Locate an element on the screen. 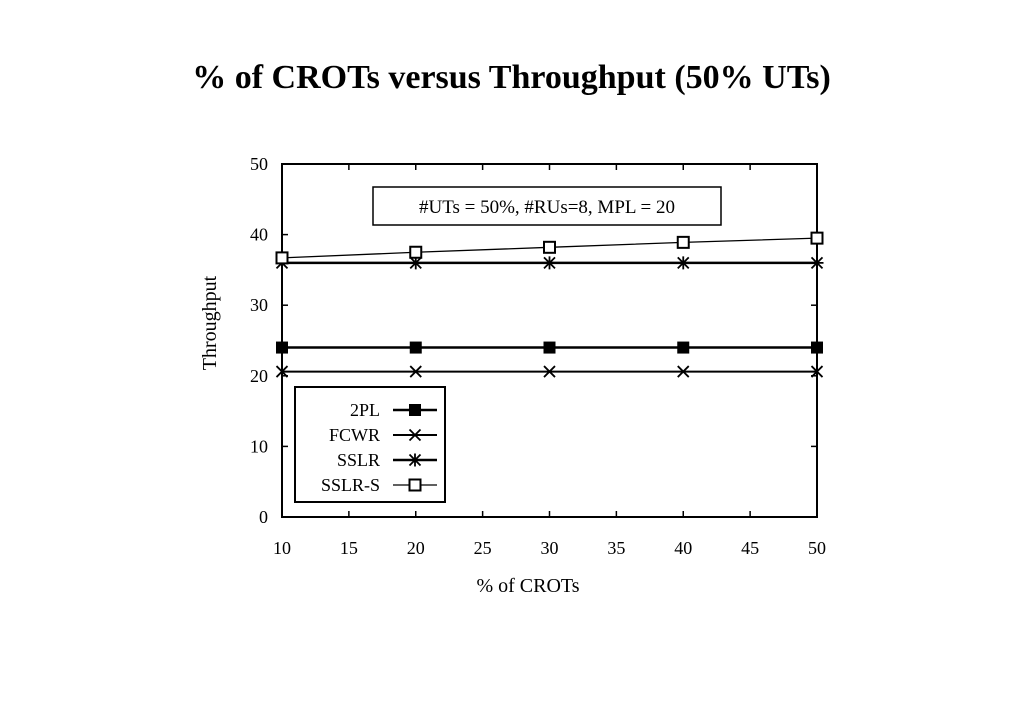 The height and width of the screenshot is (708, 1023). x-tick-label: 35 is located at coordinates (616, 548).